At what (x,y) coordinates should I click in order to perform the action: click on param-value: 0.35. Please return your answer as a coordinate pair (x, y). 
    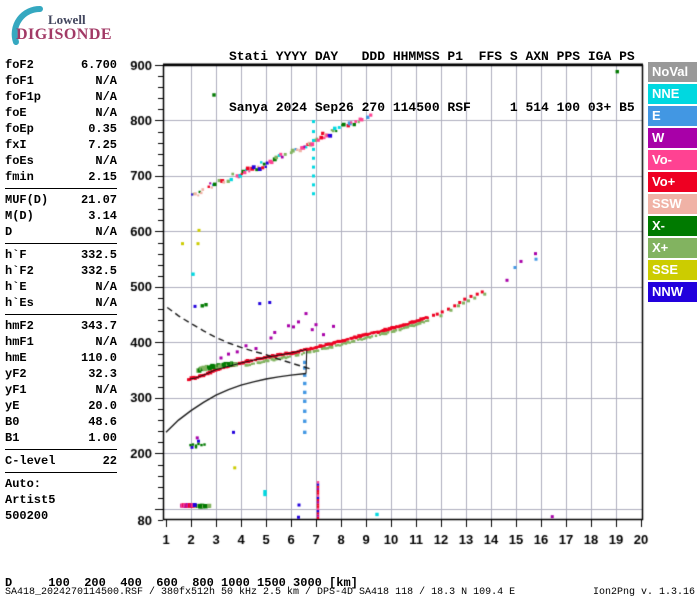
    Looking at the image, I should click on (102, 129).